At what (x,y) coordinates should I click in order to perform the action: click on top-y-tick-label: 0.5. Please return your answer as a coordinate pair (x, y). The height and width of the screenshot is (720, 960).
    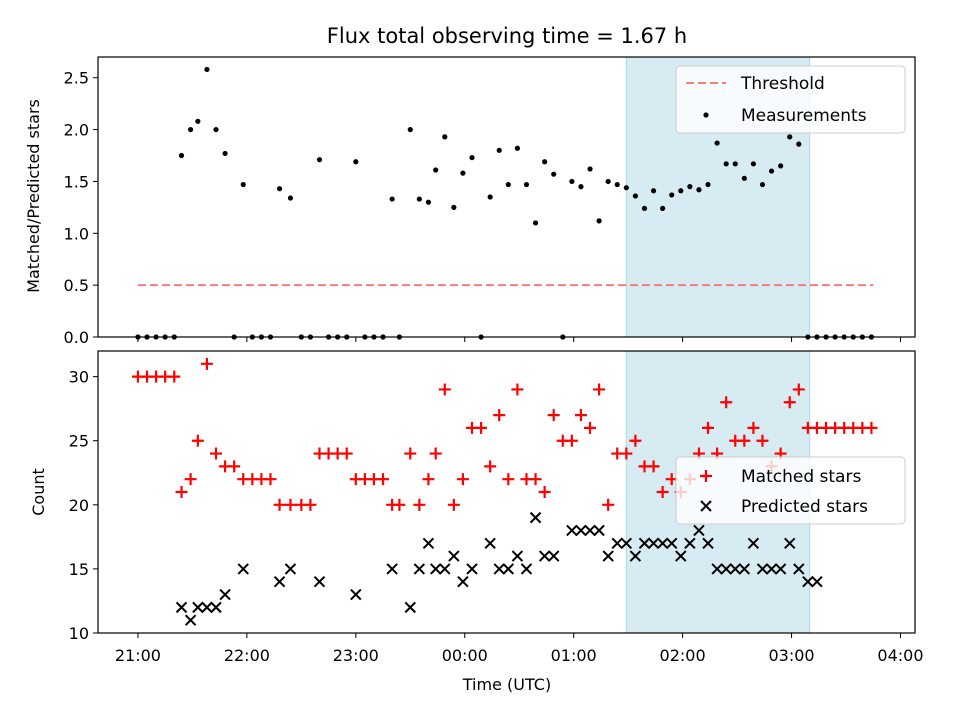
    Looking at the image, I should click on (76, 285).